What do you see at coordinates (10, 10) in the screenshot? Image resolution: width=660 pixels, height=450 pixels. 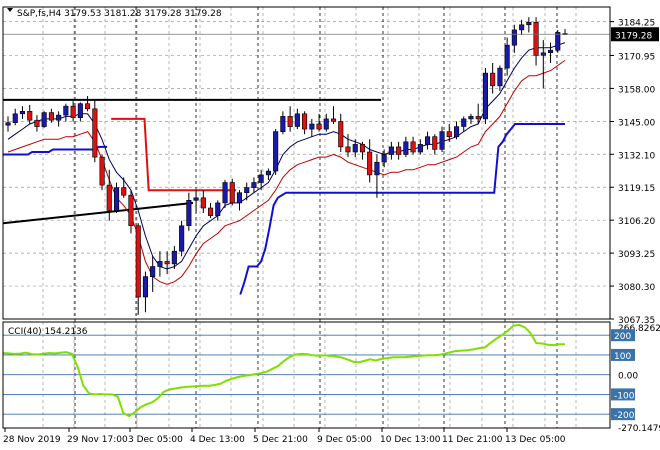 I see `collapse-triangle-icon` at bounding box center [10, 10].